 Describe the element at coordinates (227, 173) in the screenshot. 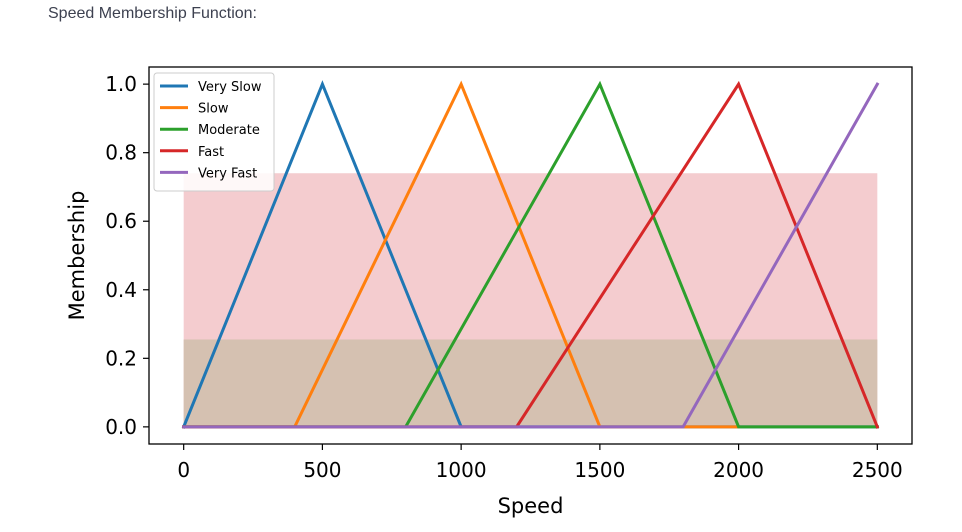

I see `legend-label-very-fast: Very Fast` at that location.